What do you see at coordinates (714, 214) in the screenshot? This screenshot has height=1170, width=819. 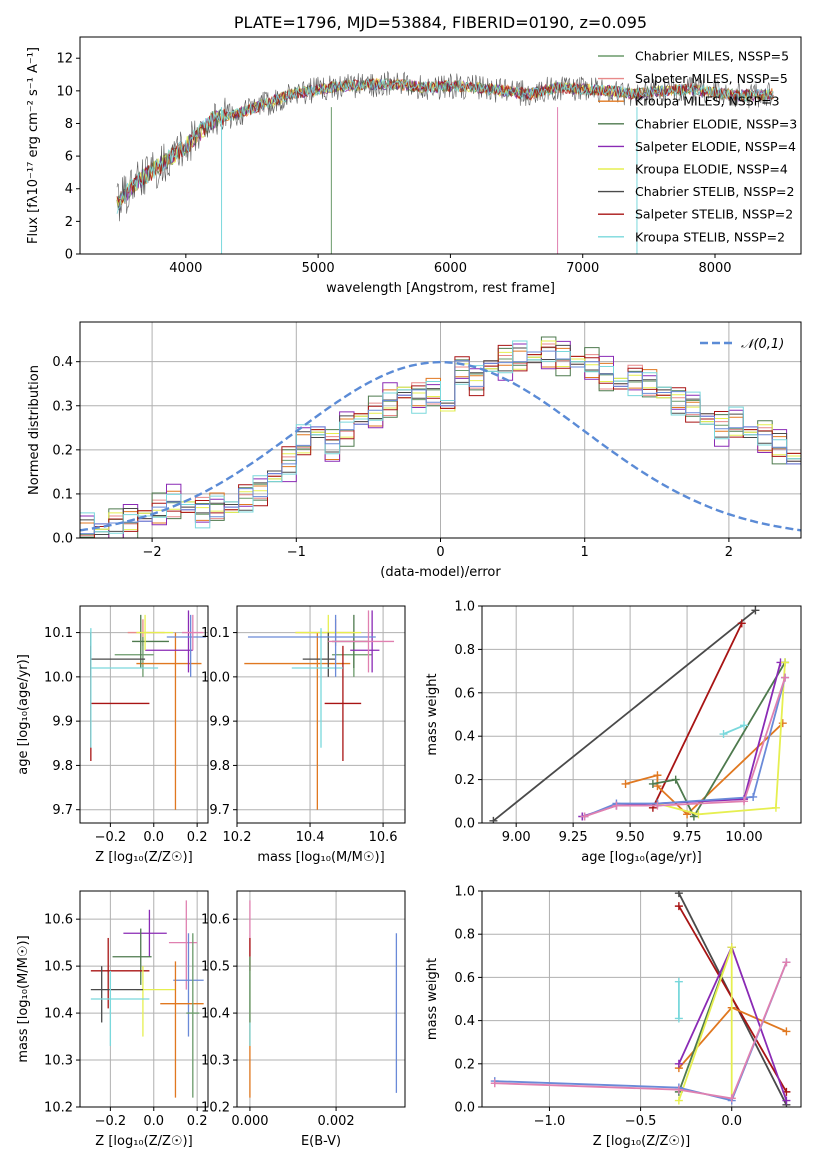 I see `legend-label: Salpeter STELIB, NSSP=2` at bounding box center [714, 214].